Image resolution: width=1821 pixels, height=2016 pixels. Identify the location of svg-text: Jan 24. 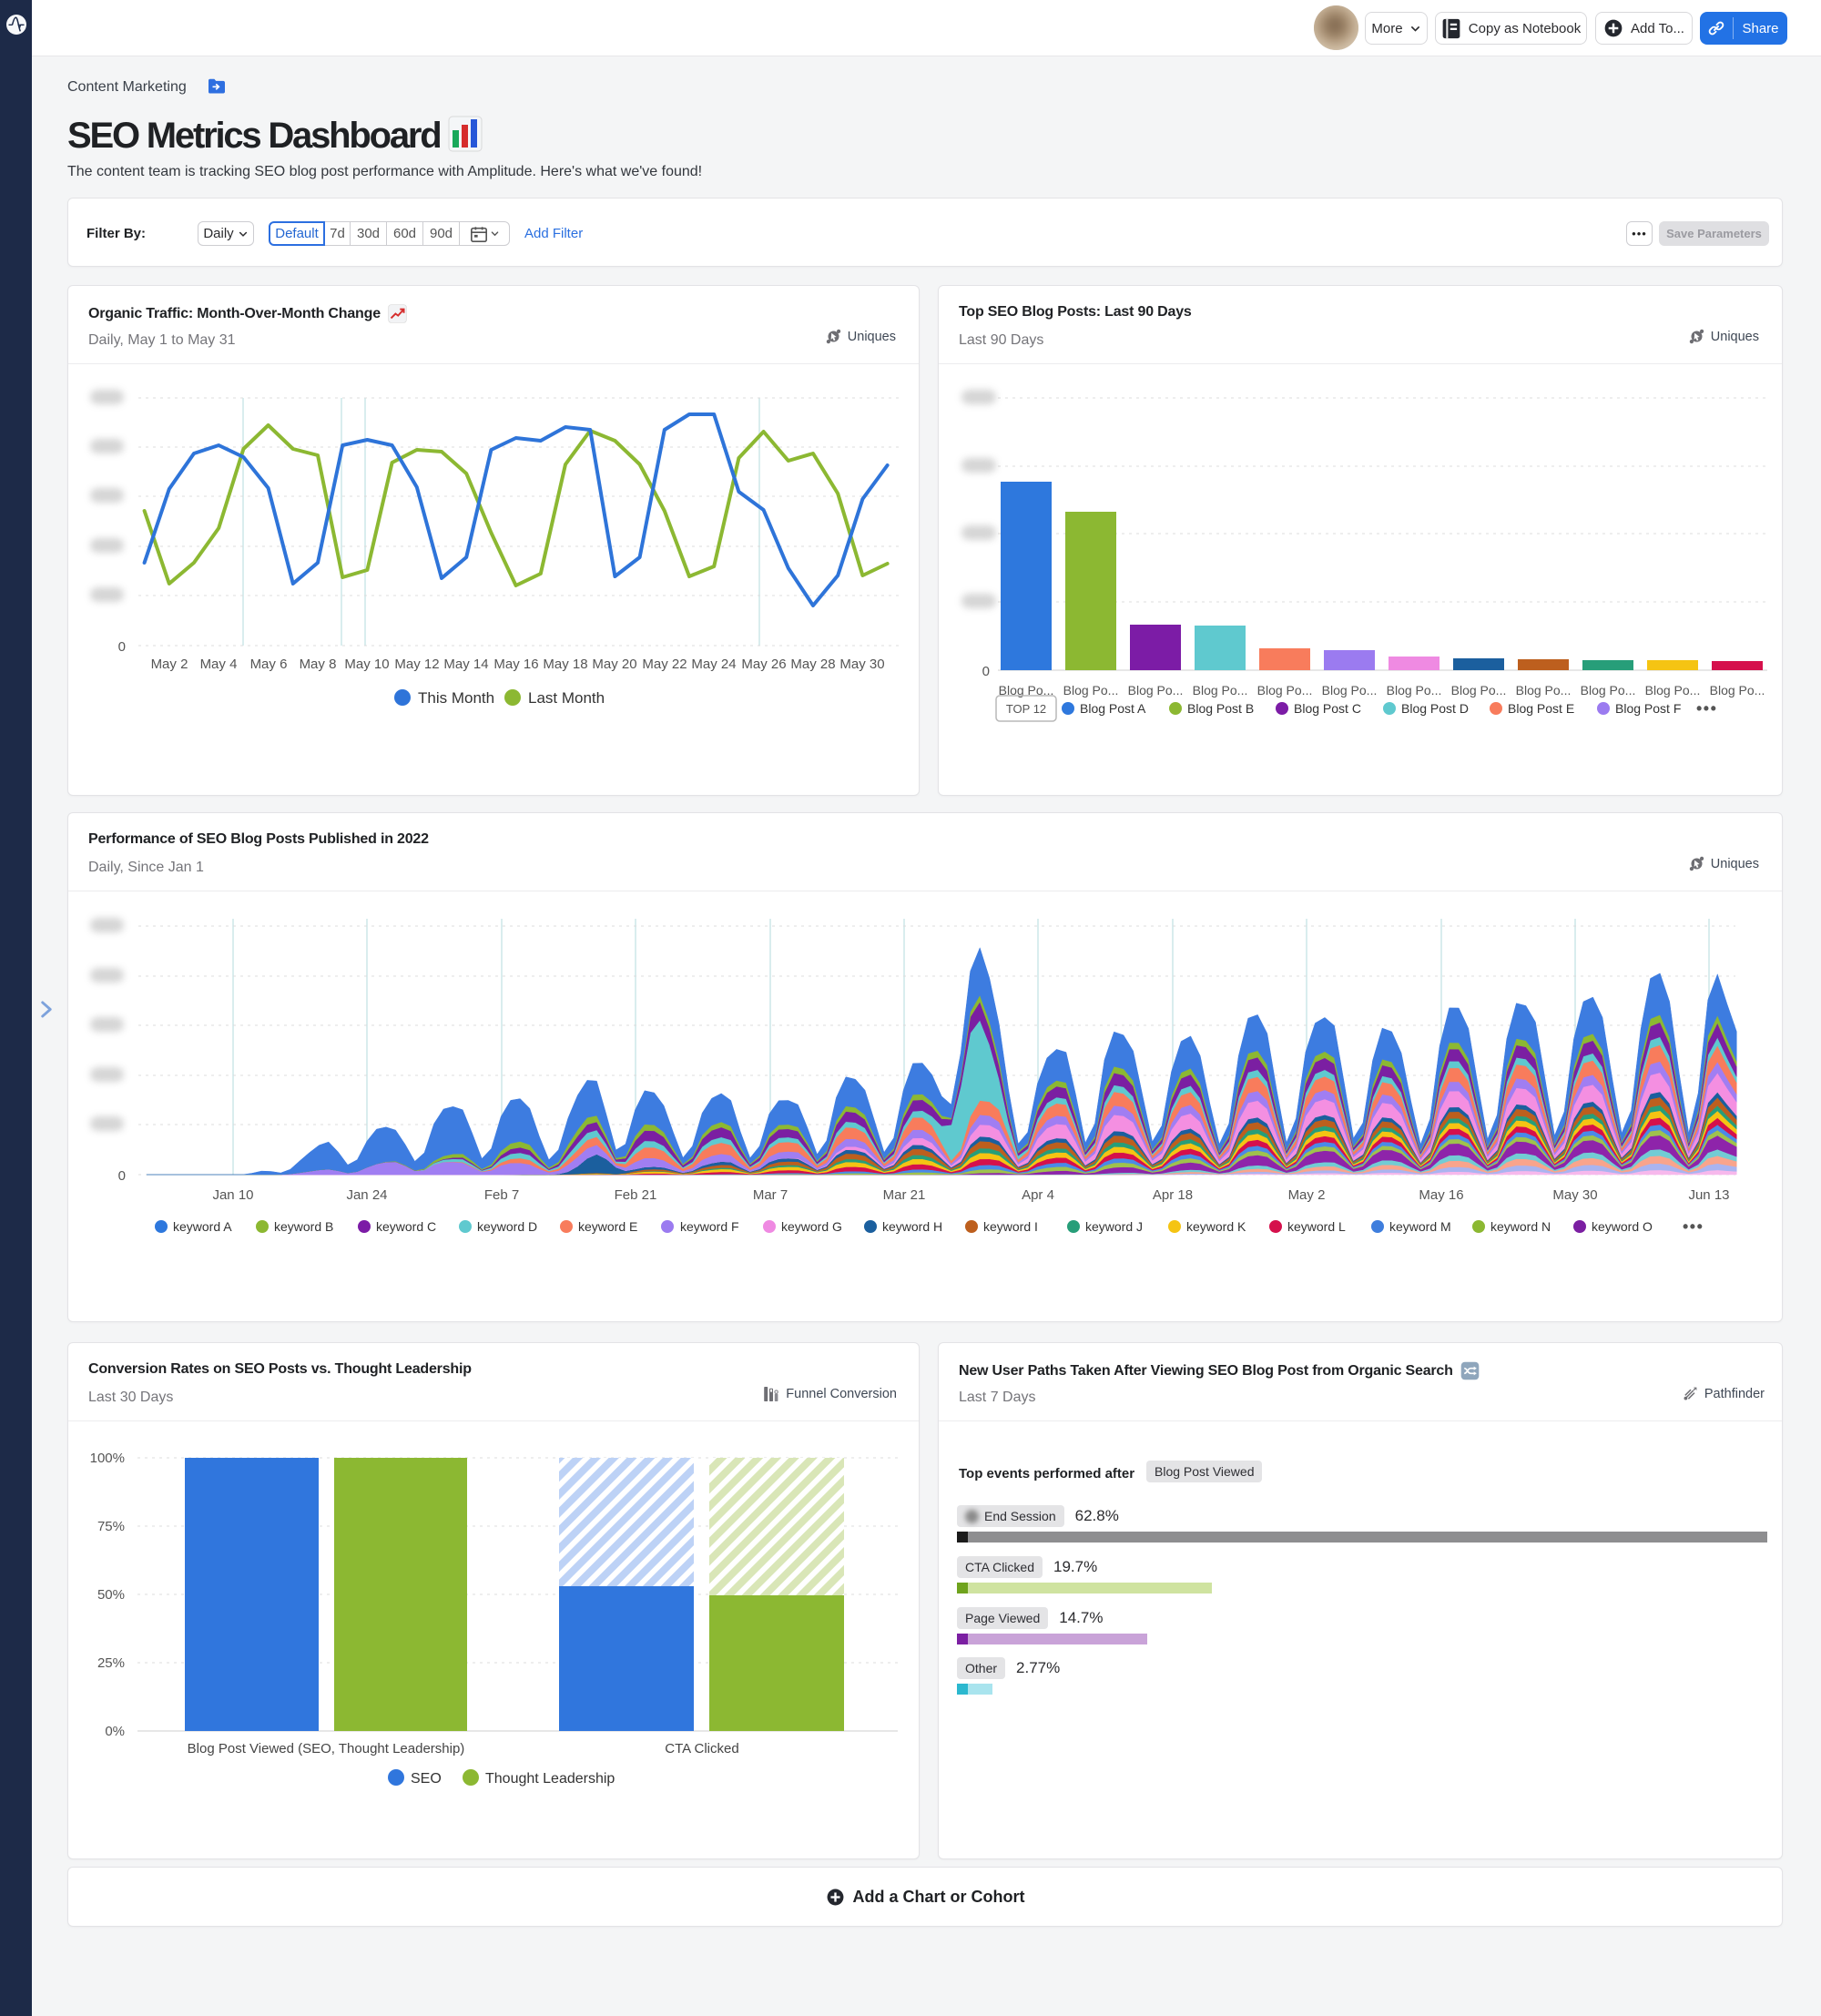
(366, 1195).